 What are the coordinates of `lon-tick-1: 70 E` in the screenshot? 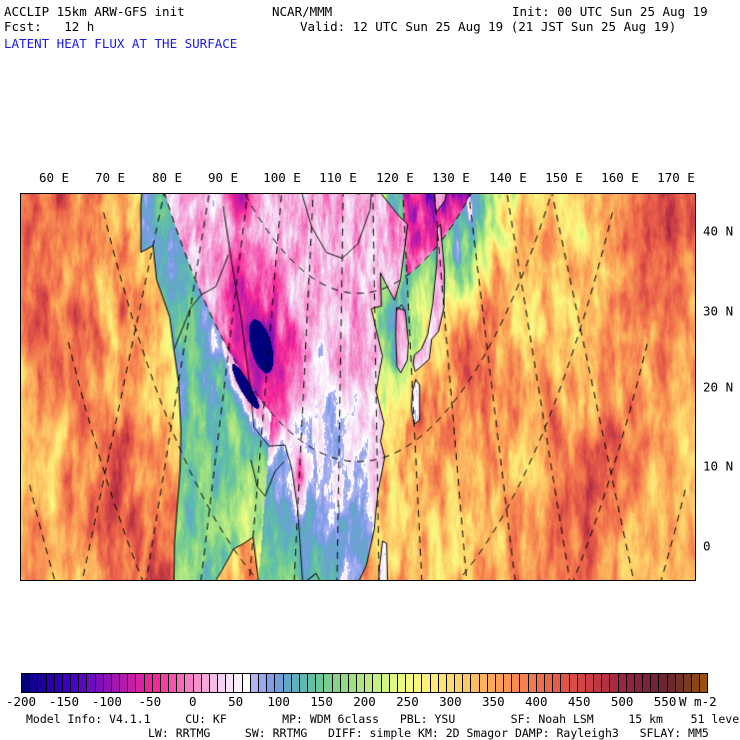 It's located at (110, 177).